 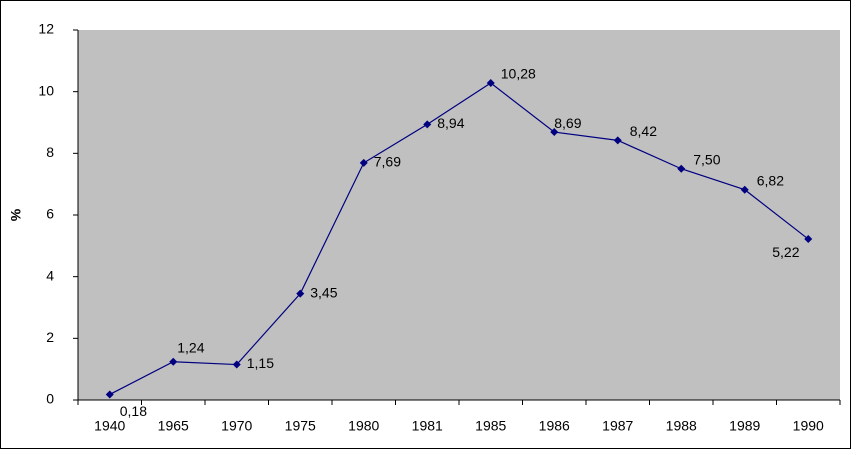 What do you see at coordinates (260, 363) in the screenshot?
I see `data-label: 1,15` at bounding box center [260, 363].